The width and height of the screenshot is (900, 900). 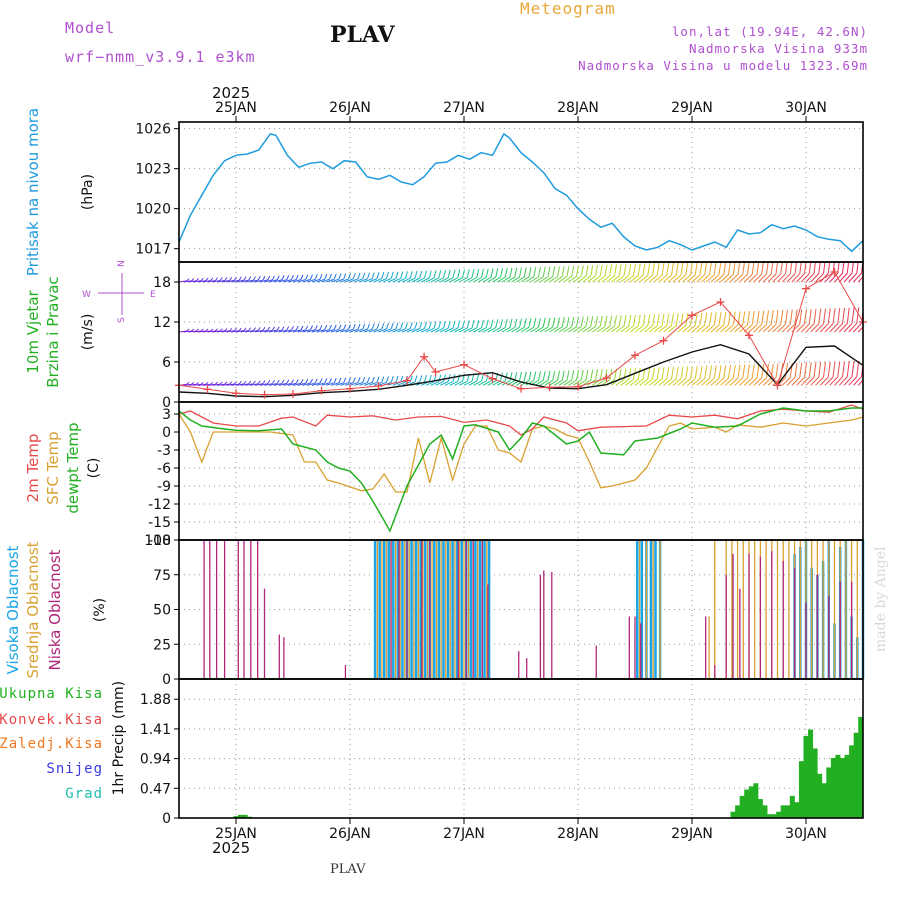 What do you see at coordinates (88, 332) in the screenshot?
I see `wind-unit: (m/s)` at bounding box center [88, 332].